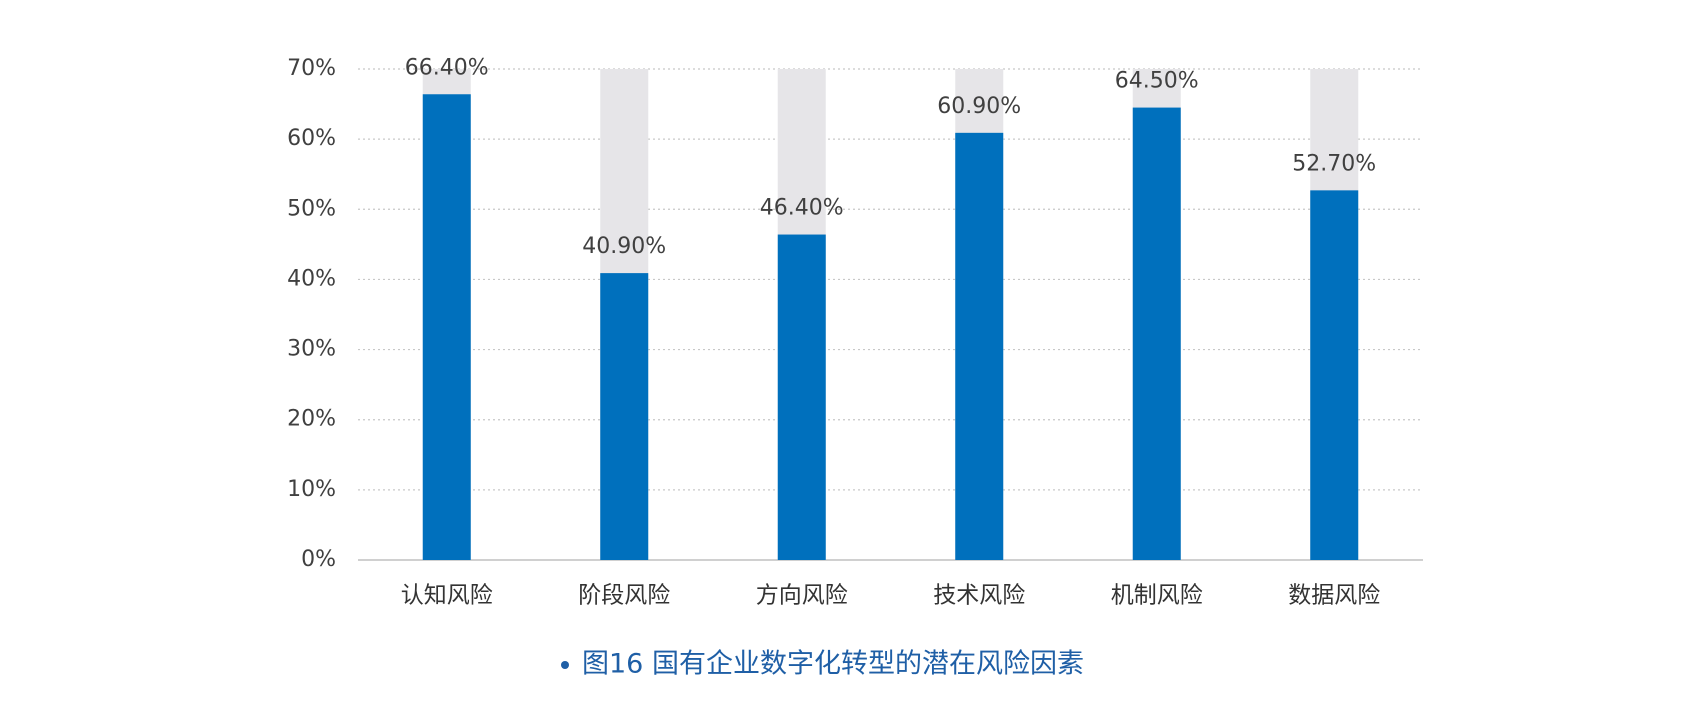  I want to click on value-label: 40.90%, so click(624, 246).